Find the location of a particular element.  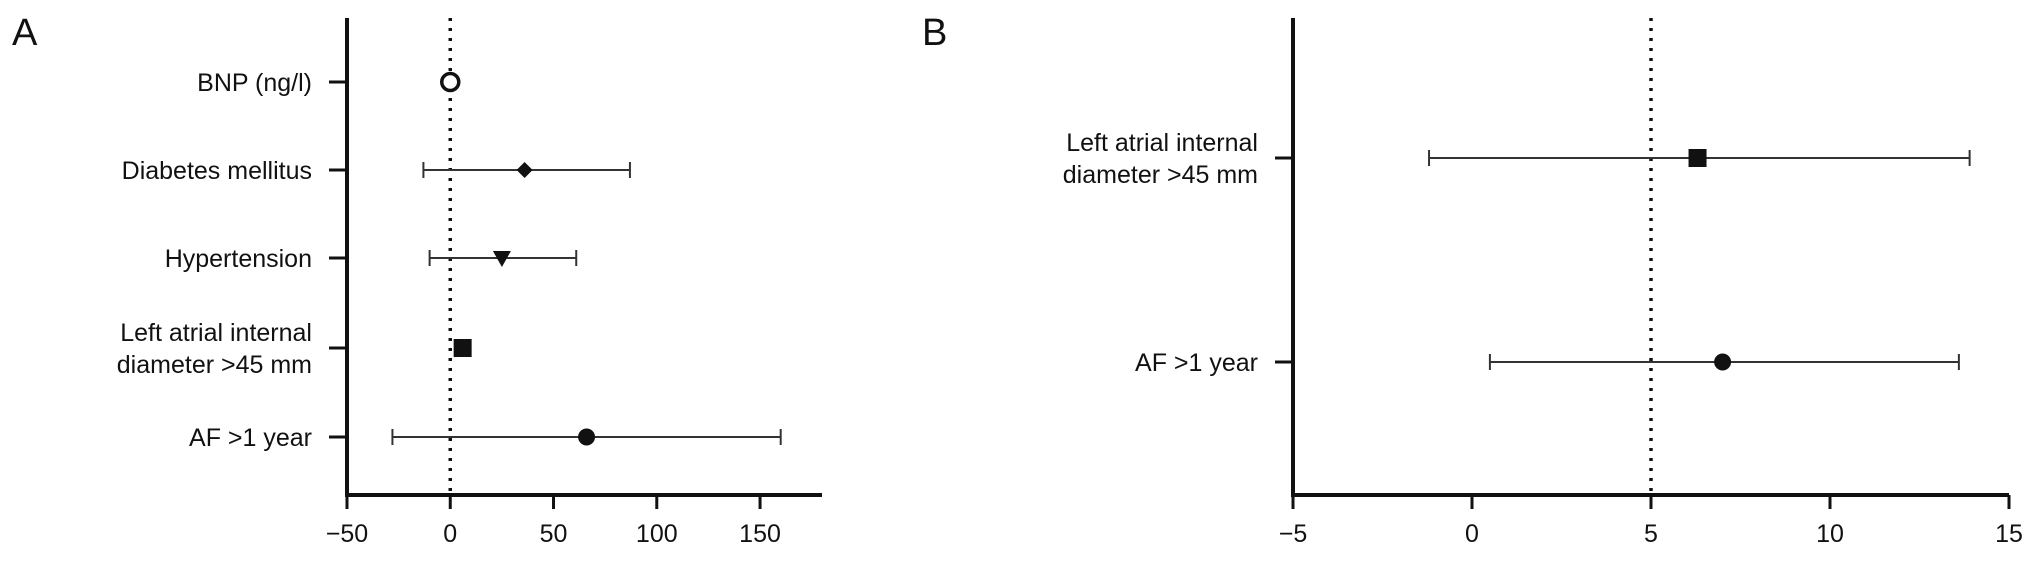

x-tick-label-pb: 0 is located at coordinates (1472, 534).